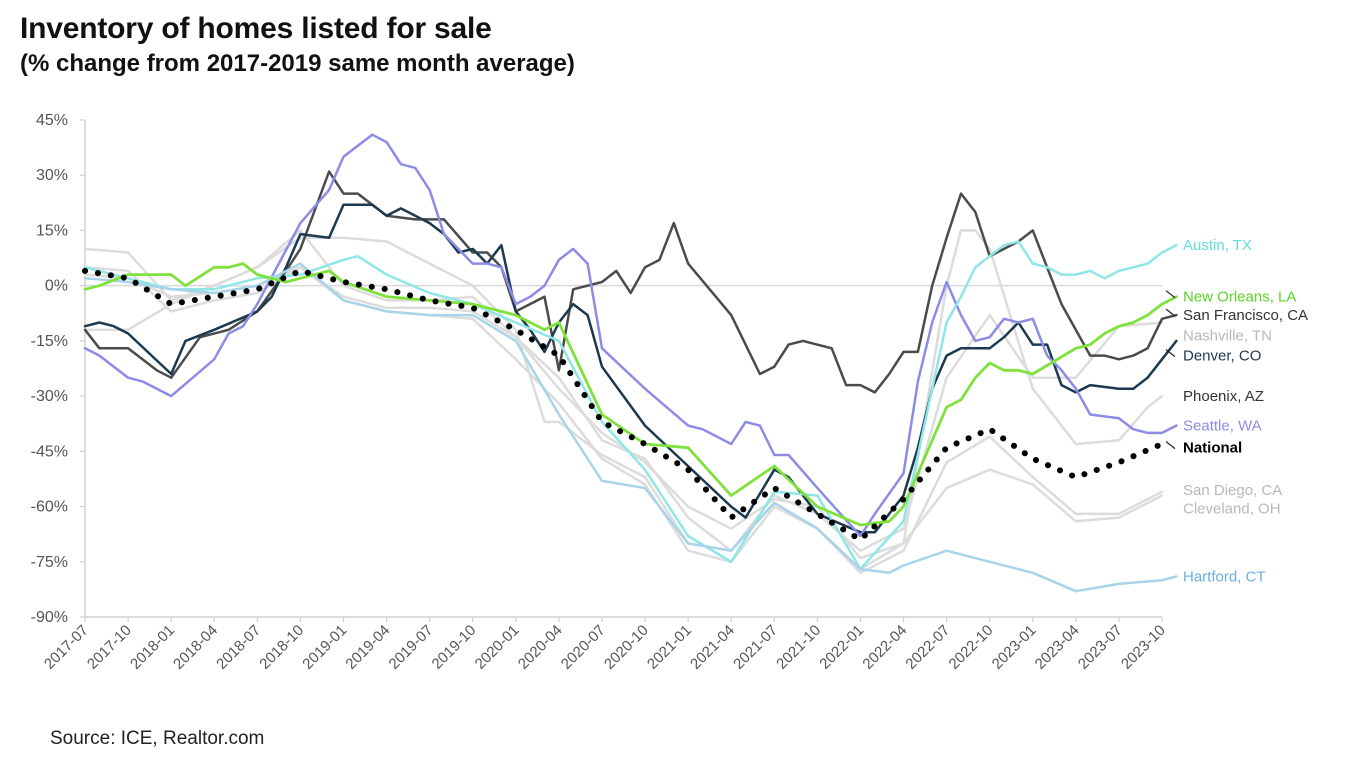 The image size is (1347, 763). What do you see at coordinates (367, 647) in the screenshot?
I see `x-tick-label: 2019-04` at bounding box center [367, 647].